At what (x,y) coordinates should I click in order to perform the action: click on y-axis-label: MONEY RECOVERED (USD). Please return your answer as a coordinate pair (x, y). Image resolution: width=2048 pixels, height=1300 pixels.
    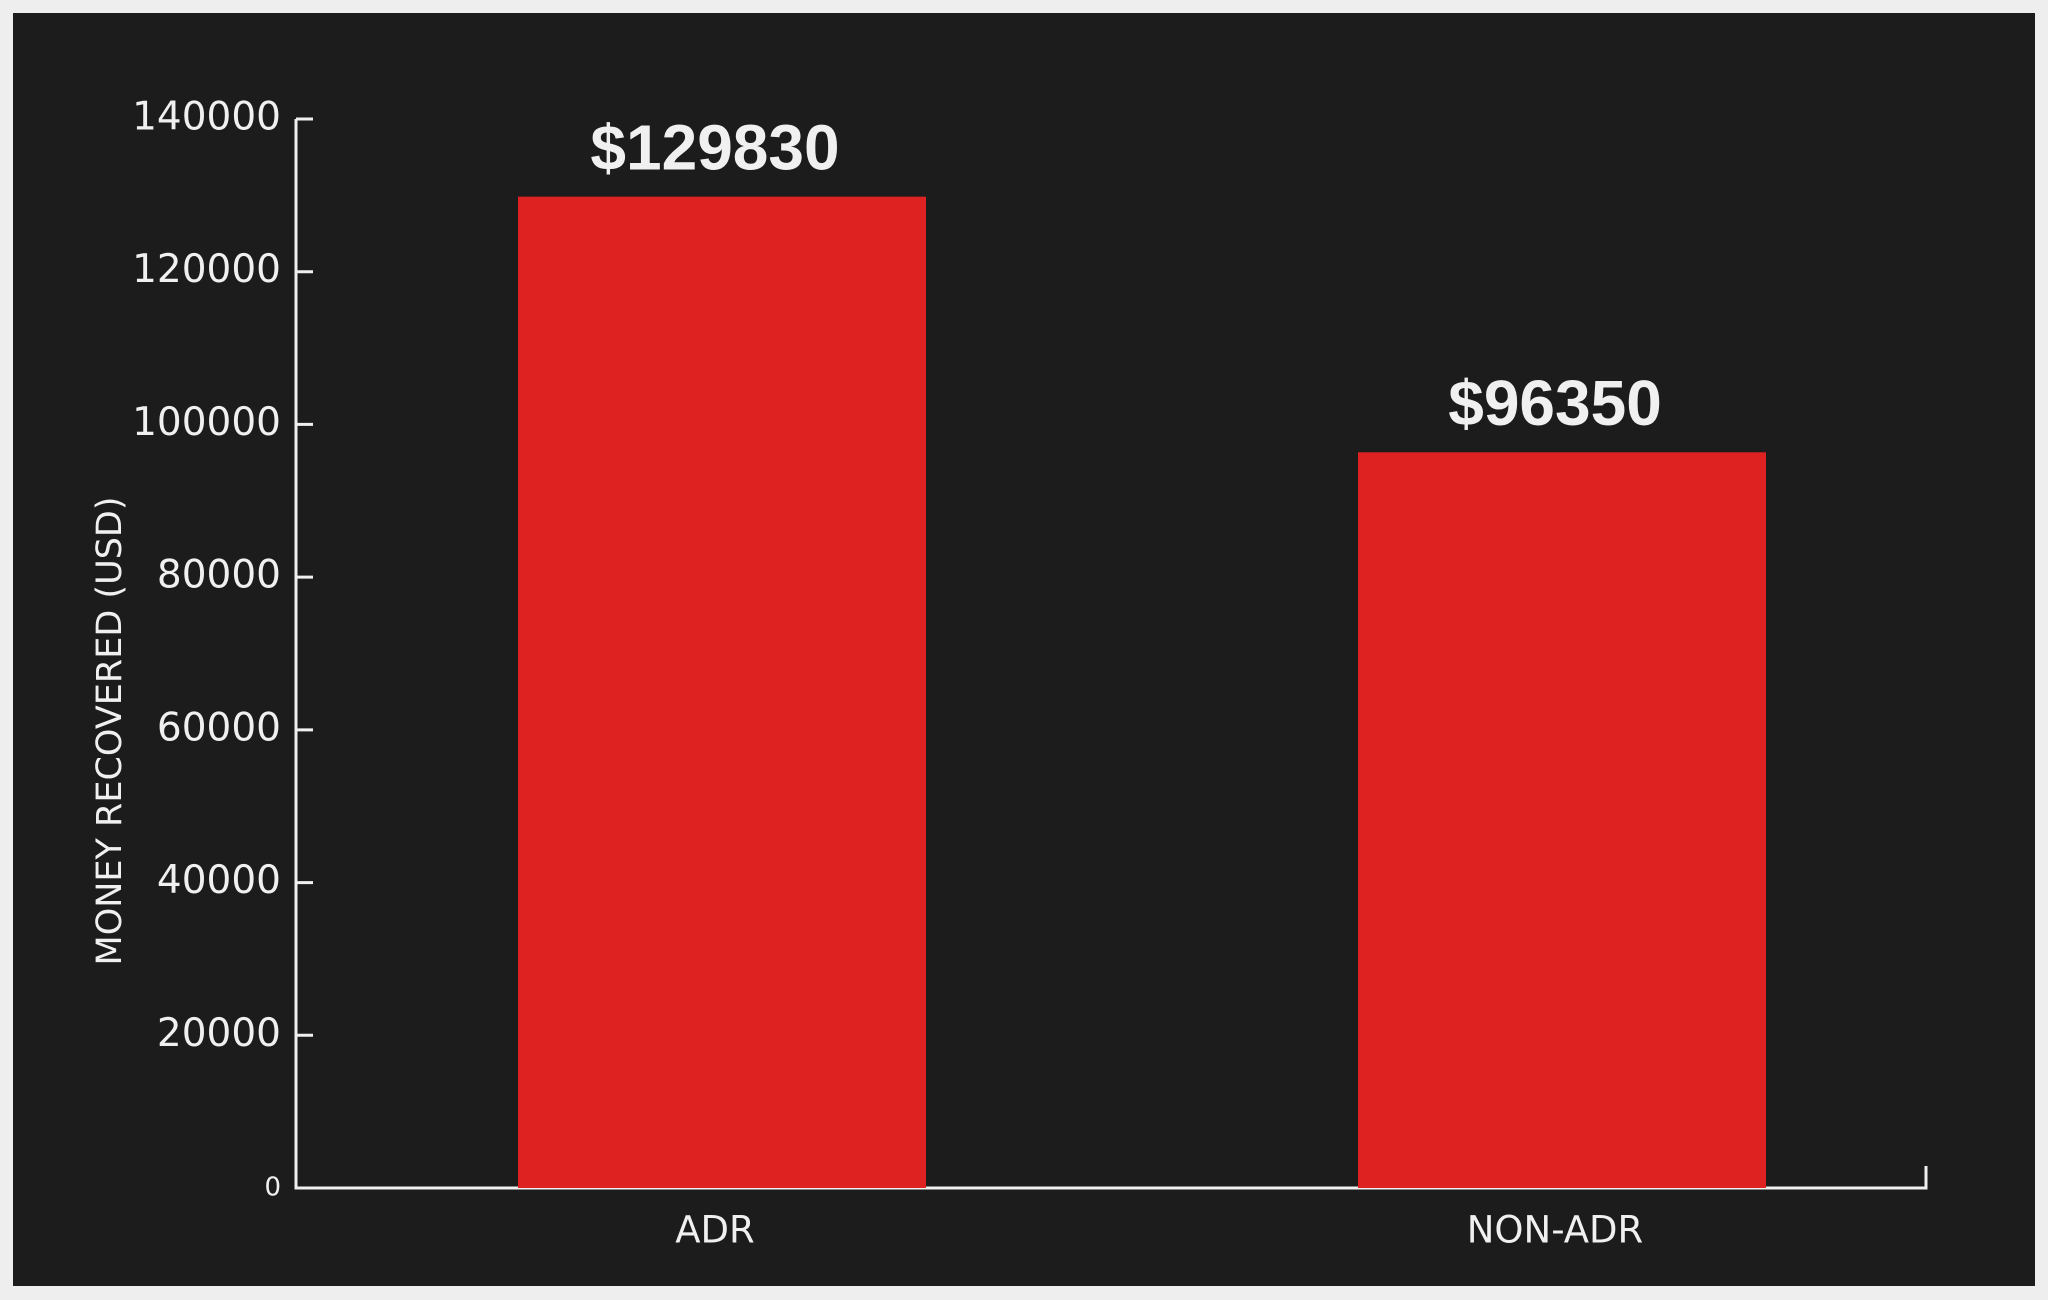
    Looking at the image, I should click on (110, 730).